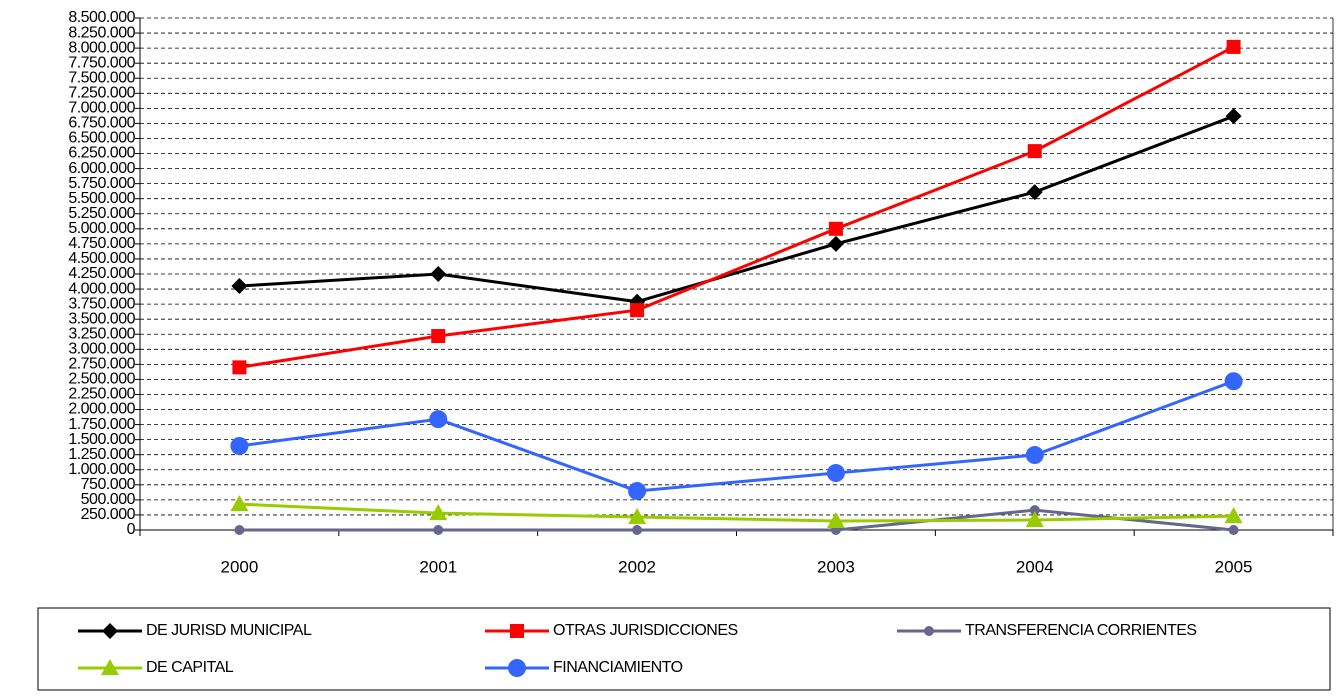  What do you see at coordinates (101, 273) in the screenshot?
I see `y-tick-label: 4.250.000` at bounding box center [101, 273].